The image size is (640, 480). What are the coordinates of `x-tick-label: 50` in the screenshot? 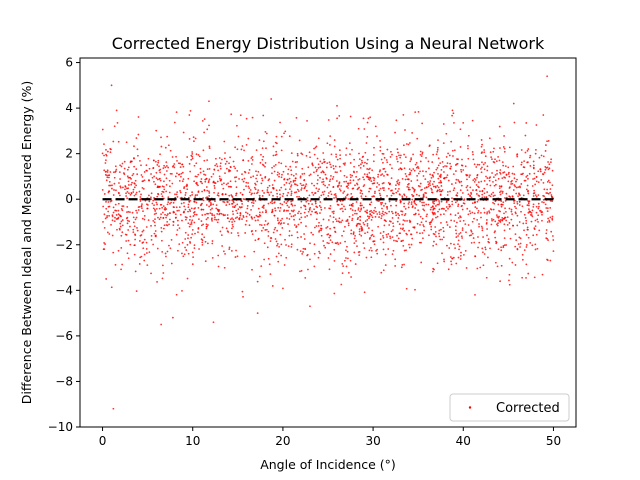 It's located at (553, 441).